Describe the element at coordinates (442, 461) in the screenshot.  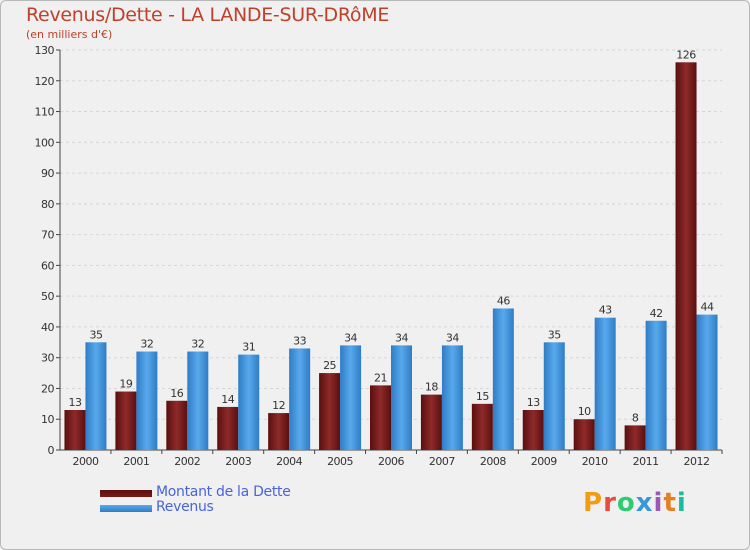
I see `x-tick-label: 2007` at that location.